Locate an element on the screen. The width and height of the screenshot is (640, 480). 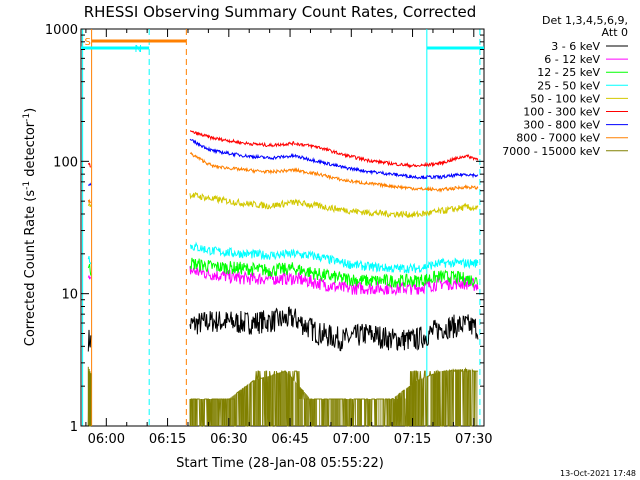
saa-flag-label: S is located at coordinates (87, 42).